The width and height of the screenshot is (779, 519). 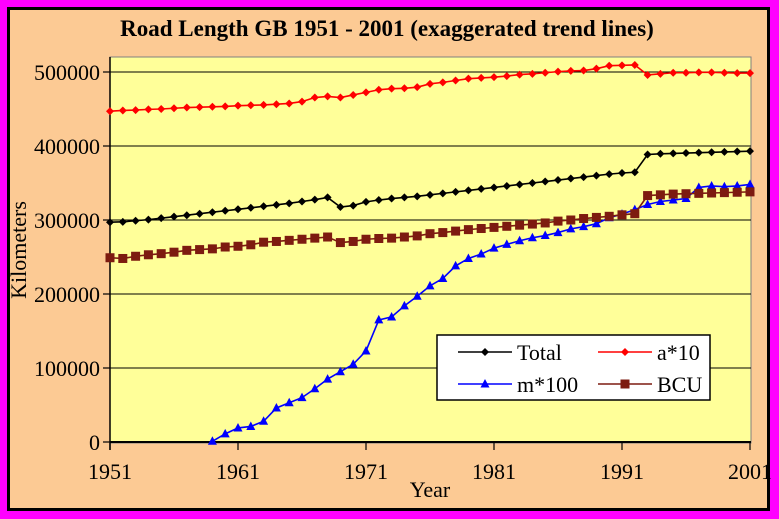 What do you see at coordinates (679, 384) in the screenshot?
I see `legend-label: BCU` at bounding box center [679, 384].